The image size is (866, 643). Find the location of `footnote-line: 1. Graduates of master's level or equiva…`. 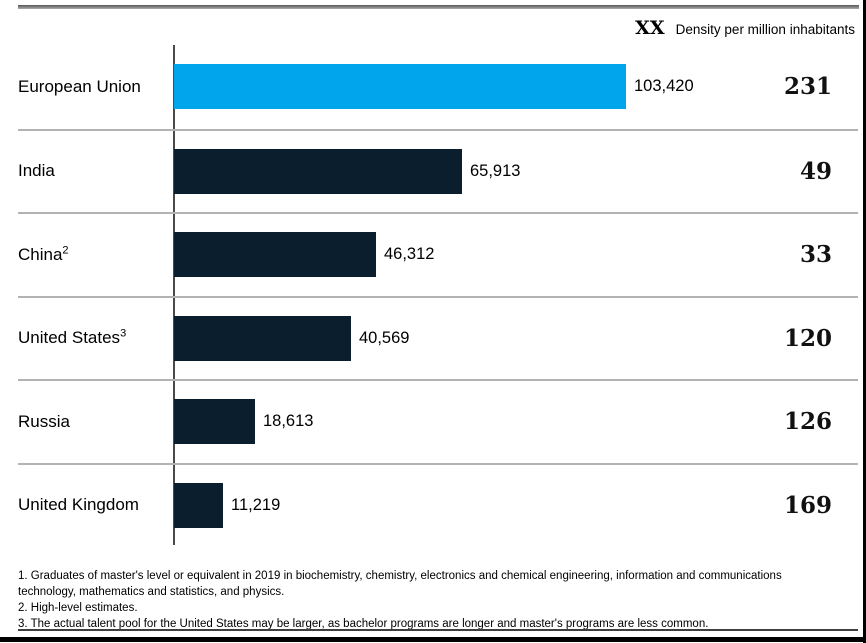

footnote-line: 1. Graduates of master's level or equiva… is located at coordinates (400, 576).